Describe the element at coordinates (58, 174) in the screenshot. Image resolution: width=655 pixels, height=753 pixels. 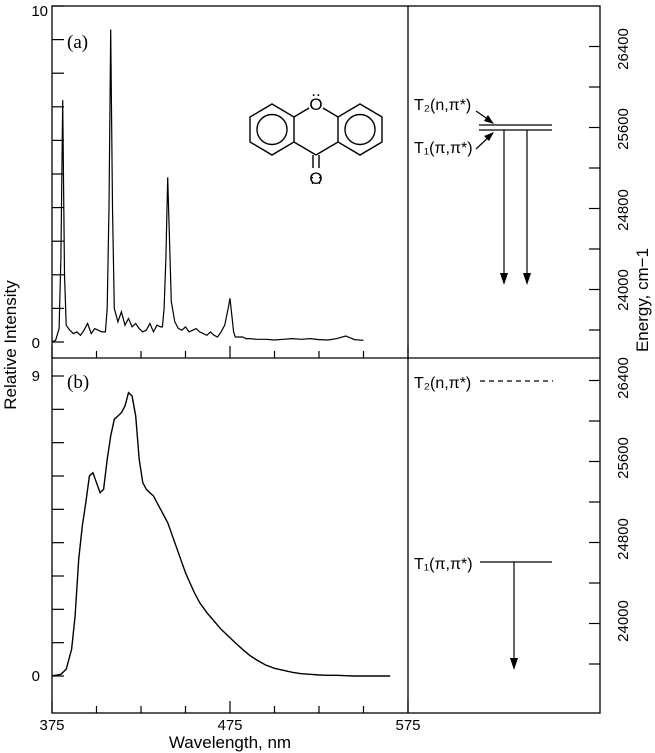
I see `panel-a-y-ticks` at that location.